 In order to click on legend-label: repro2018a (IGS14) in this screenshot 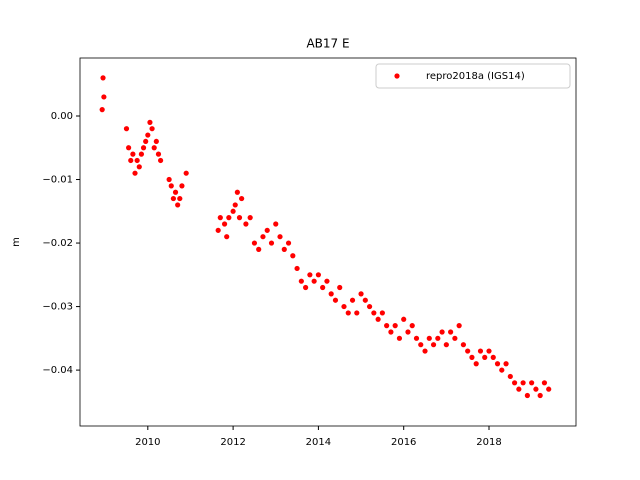, I will do `click(475, 76)`.